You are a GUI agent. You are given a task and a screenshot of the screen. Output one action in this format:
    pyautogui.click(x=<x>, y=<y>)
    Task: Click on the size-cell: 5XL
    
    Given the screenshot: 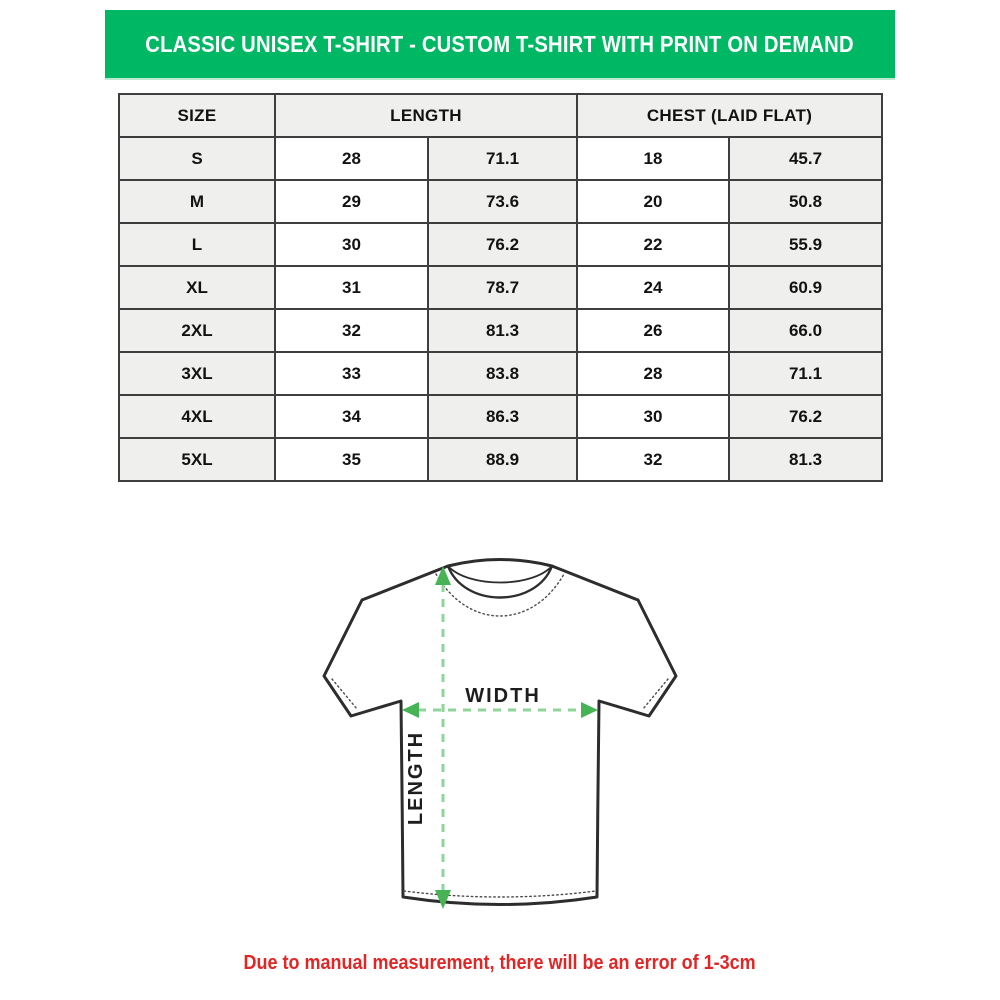 What is the action you would take?
    pyautogui.click(x=197, y=459)
    